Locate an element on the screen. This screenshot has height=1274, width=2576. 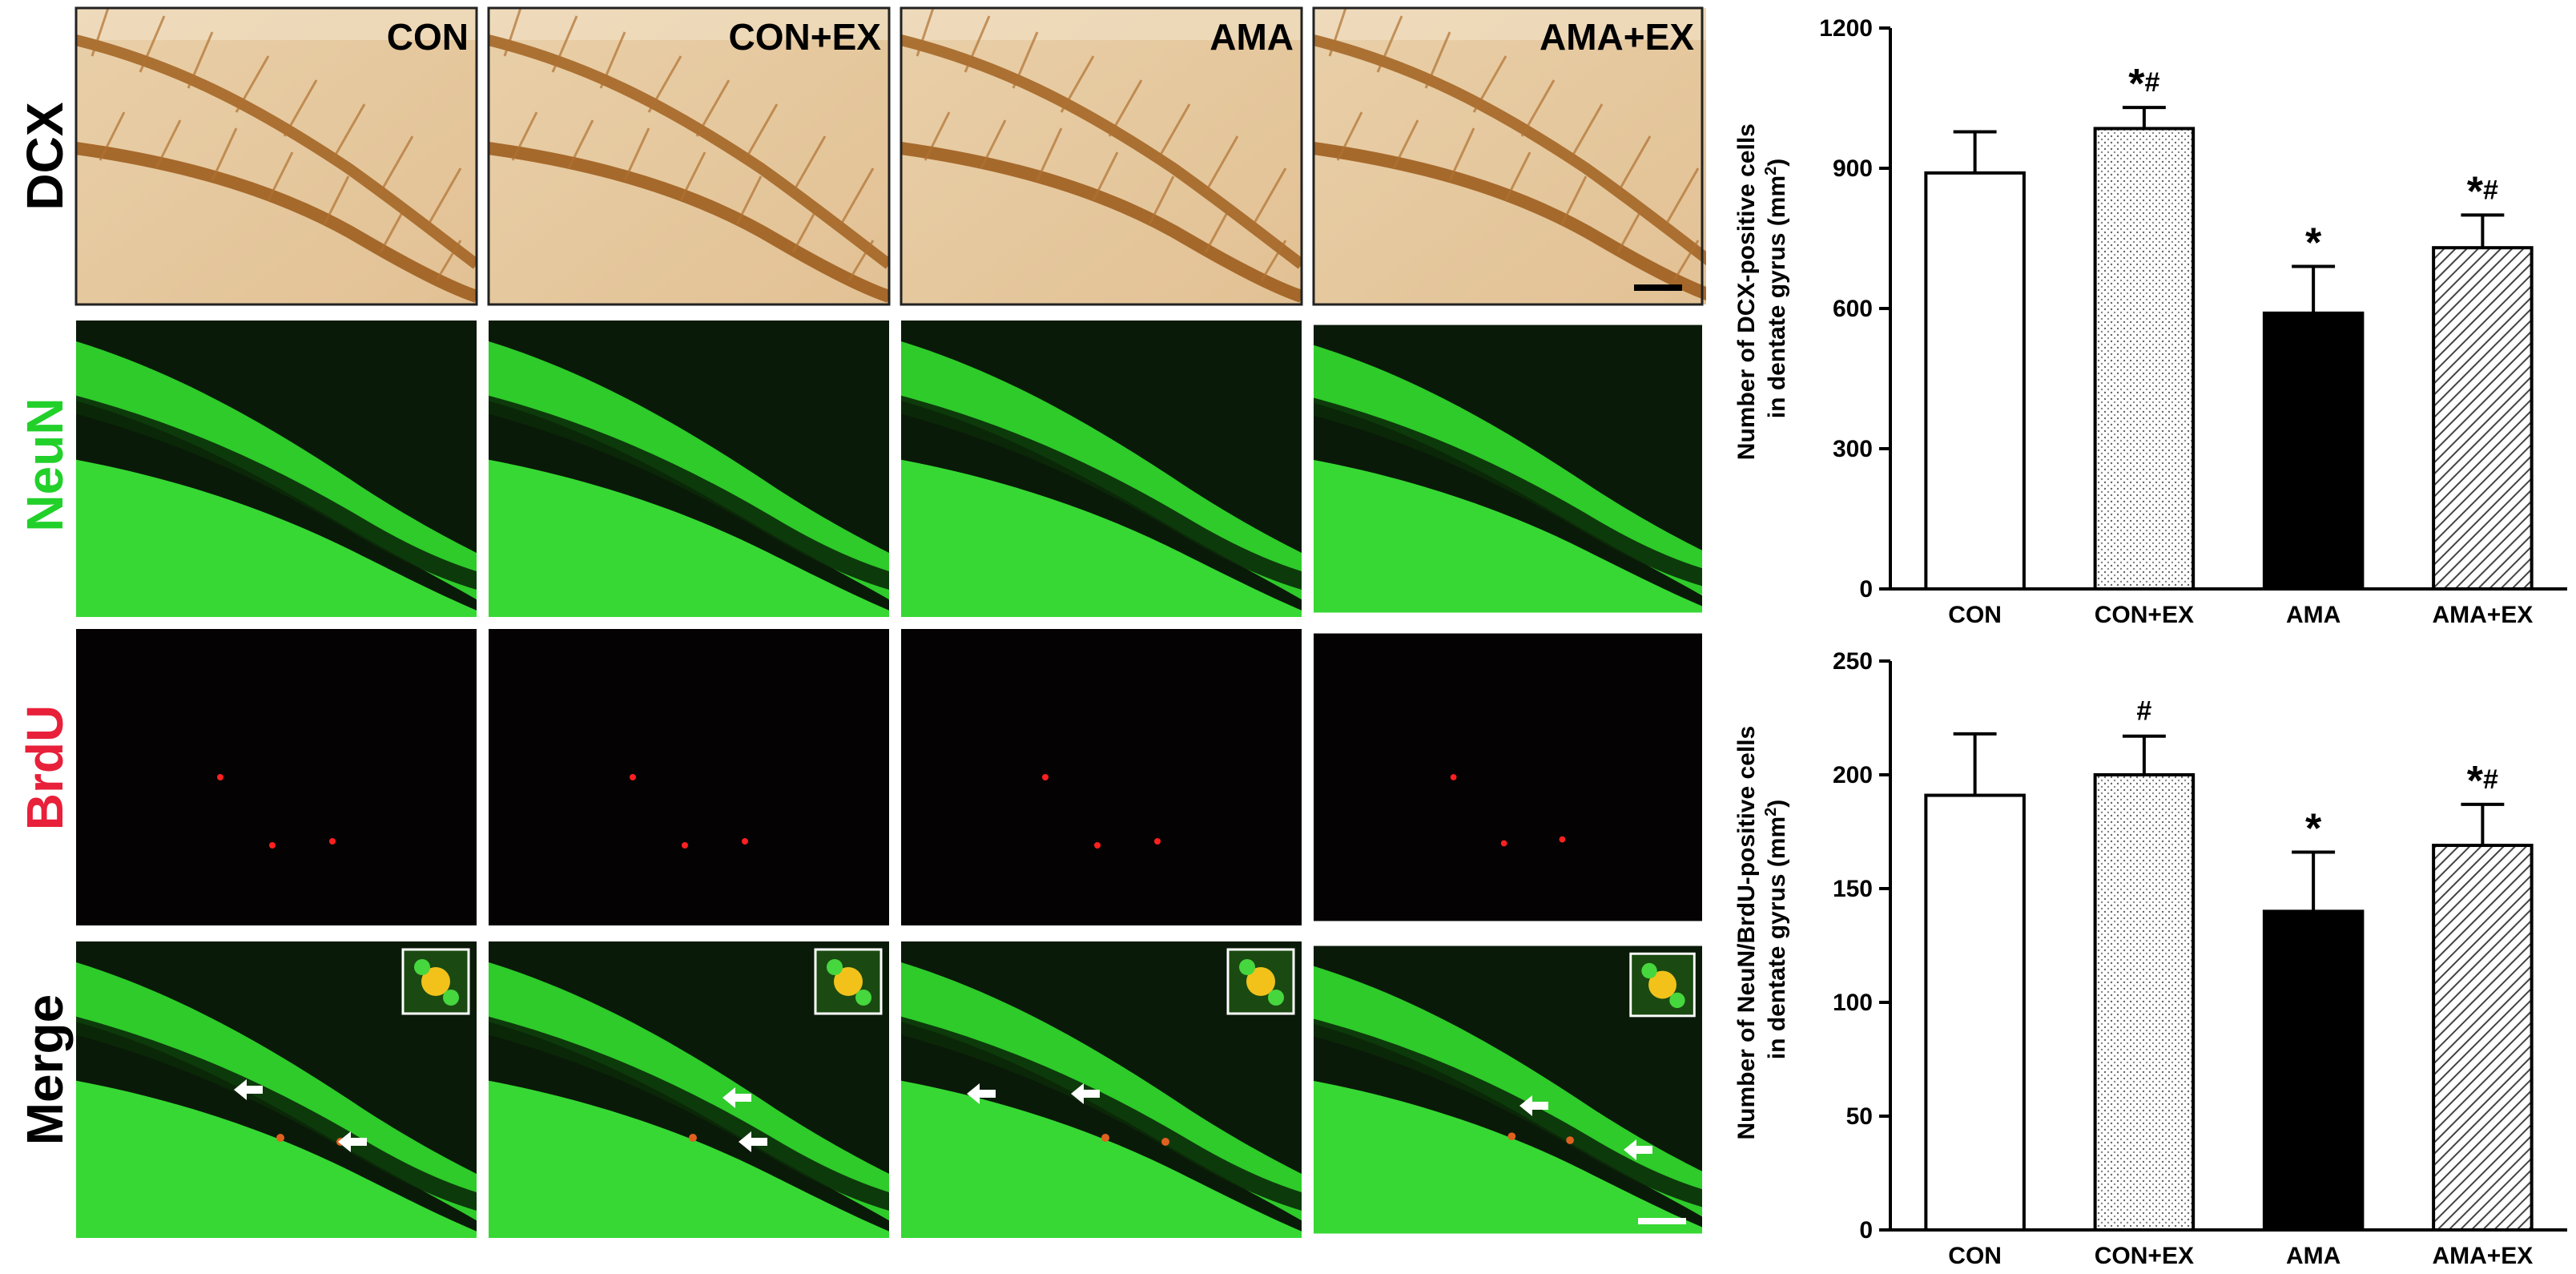
row-label-neun: NeuN is located at coordinates (45, 464).